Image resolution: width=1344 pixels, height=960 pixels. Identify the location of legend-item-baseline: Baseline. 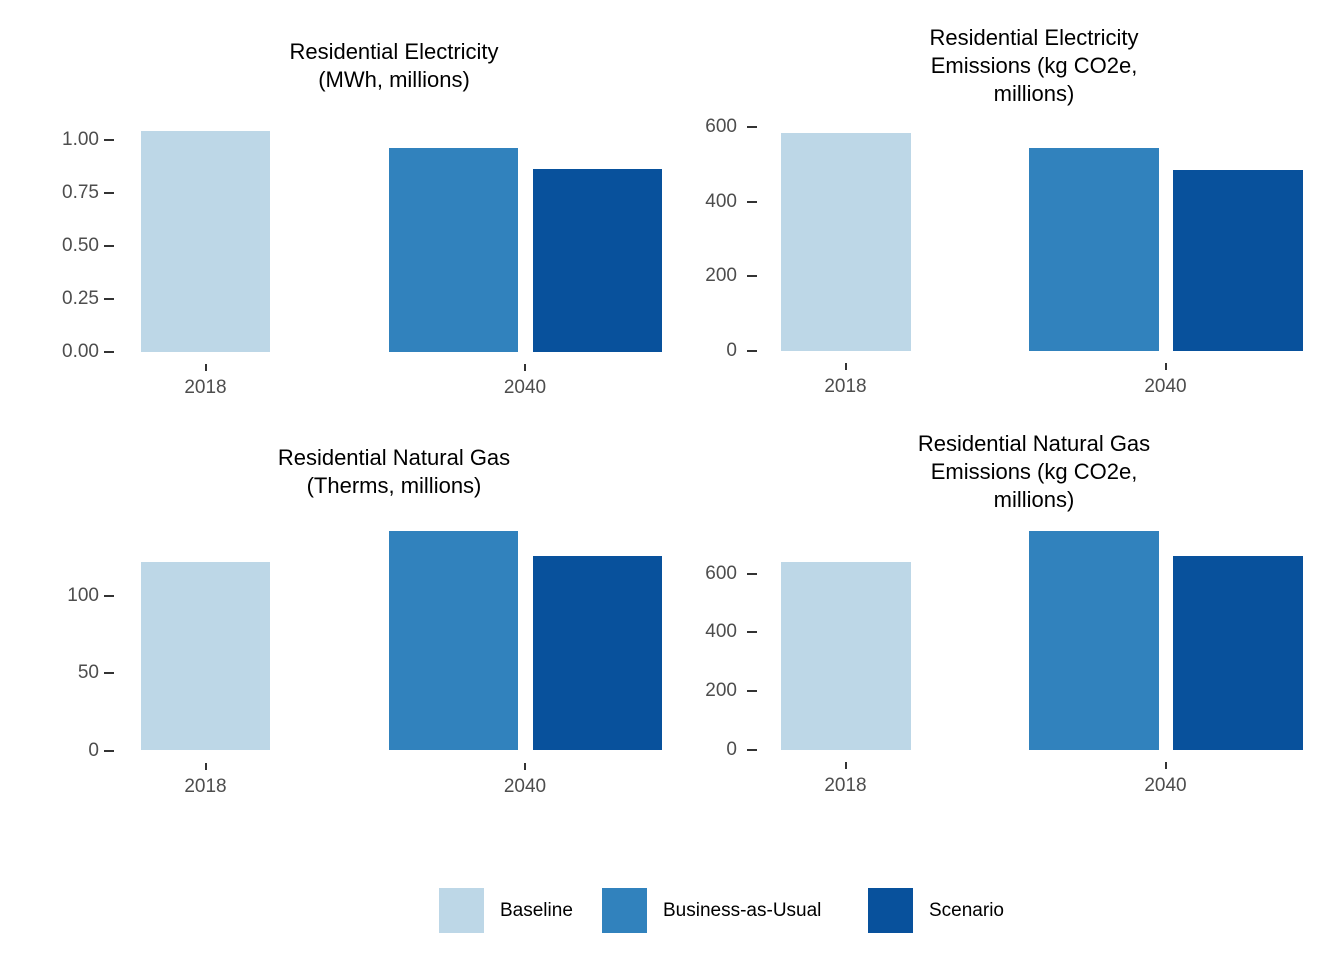
(506, 910).